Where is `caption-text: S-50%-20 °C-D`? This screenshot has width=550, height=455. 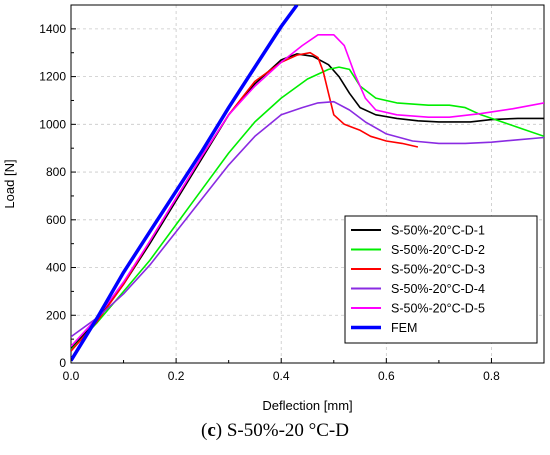 caption-text: S-50%-20 °C-D is located at coordinates (287, 430).